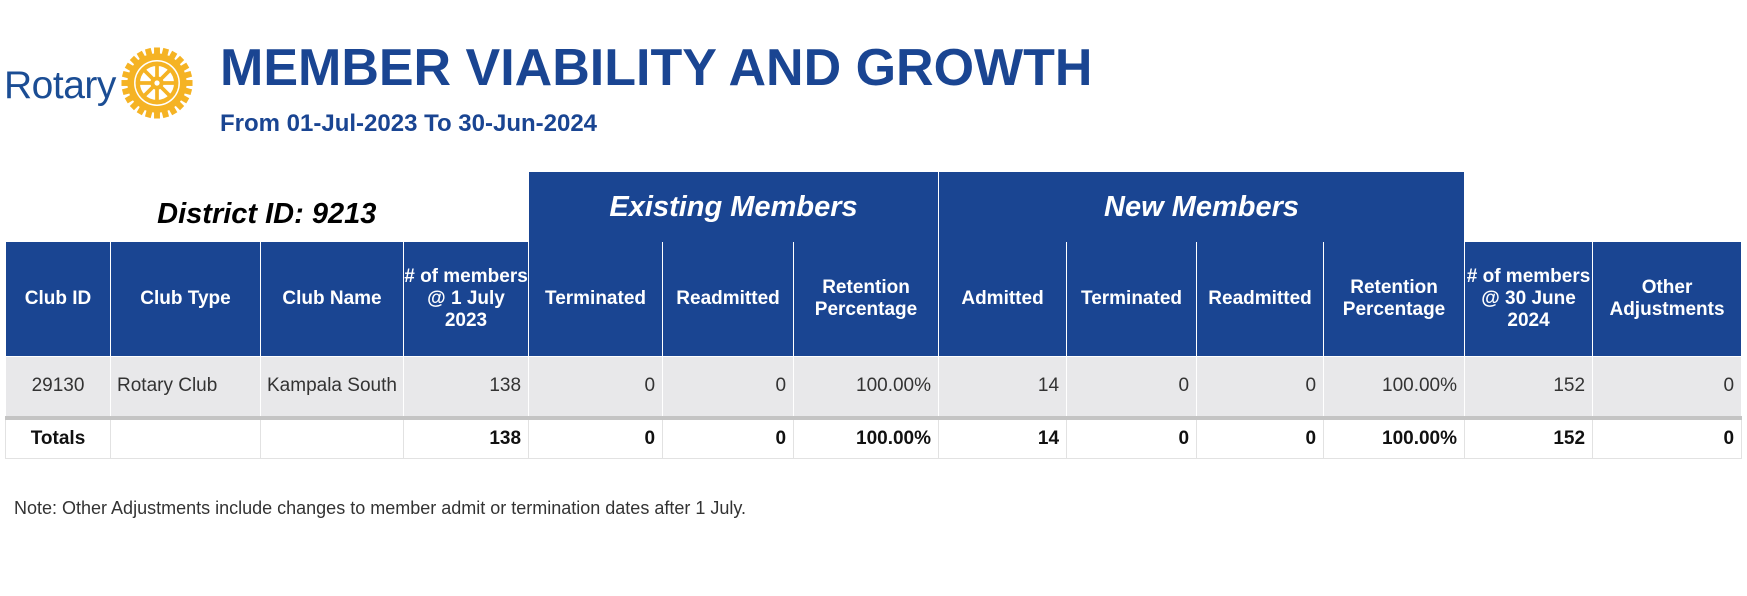 The height and width of the screenshot is (596, 1747). What do you see at coordinates (1667, 437) in the screenshot?
I see `totals-other-adjustments: 0` at bounding box center [1667, 437].